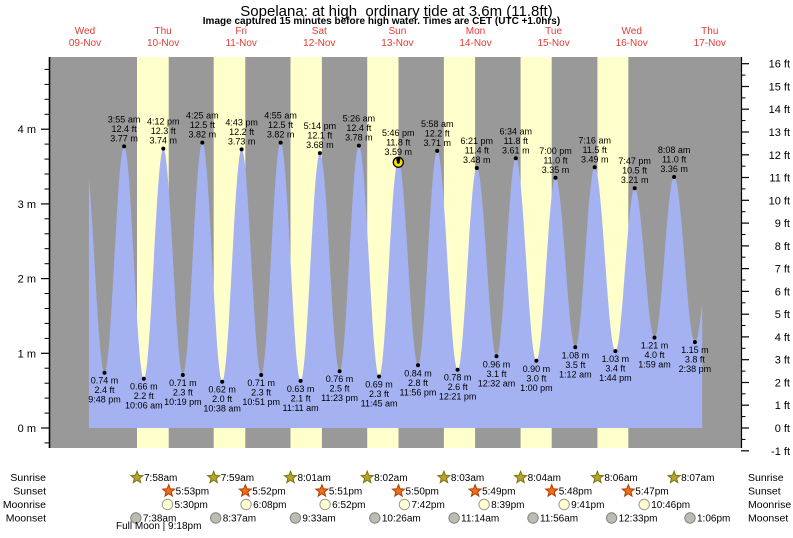 This screenshot has width=793, height=538. I want to click on high-tide-label: 6:21 pm, so click(477, 141).